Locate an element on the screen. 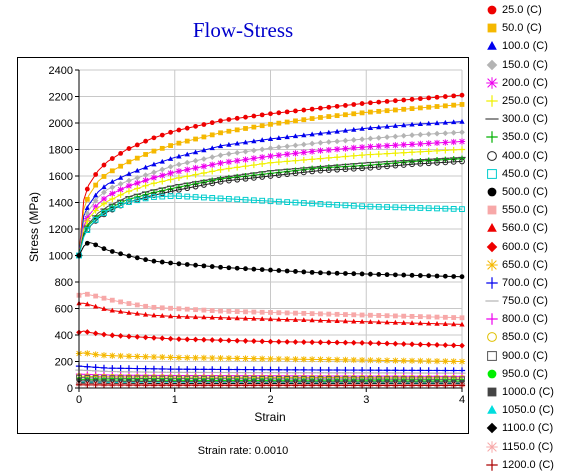 Image resolution: width=582 pixels, height=475 pixels. legend-label: 560.0 (C) is located at coordinates (525, 228).